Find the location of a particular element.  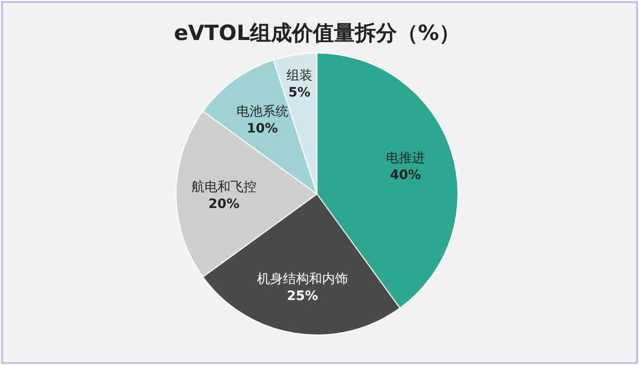

slice-label: 机身结构和内饰 is located at coordinates (302, 279).